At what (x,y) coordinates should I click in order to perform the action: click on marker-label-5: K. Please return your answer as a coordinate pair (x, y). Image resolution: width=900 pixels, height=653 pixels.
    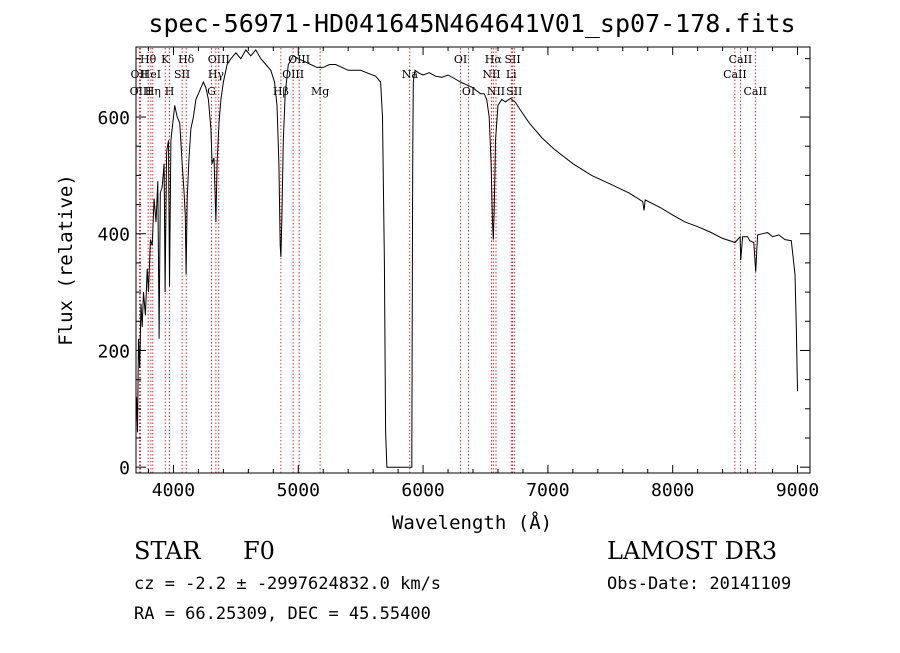
    Looking at the image, I should click on (165, 59).